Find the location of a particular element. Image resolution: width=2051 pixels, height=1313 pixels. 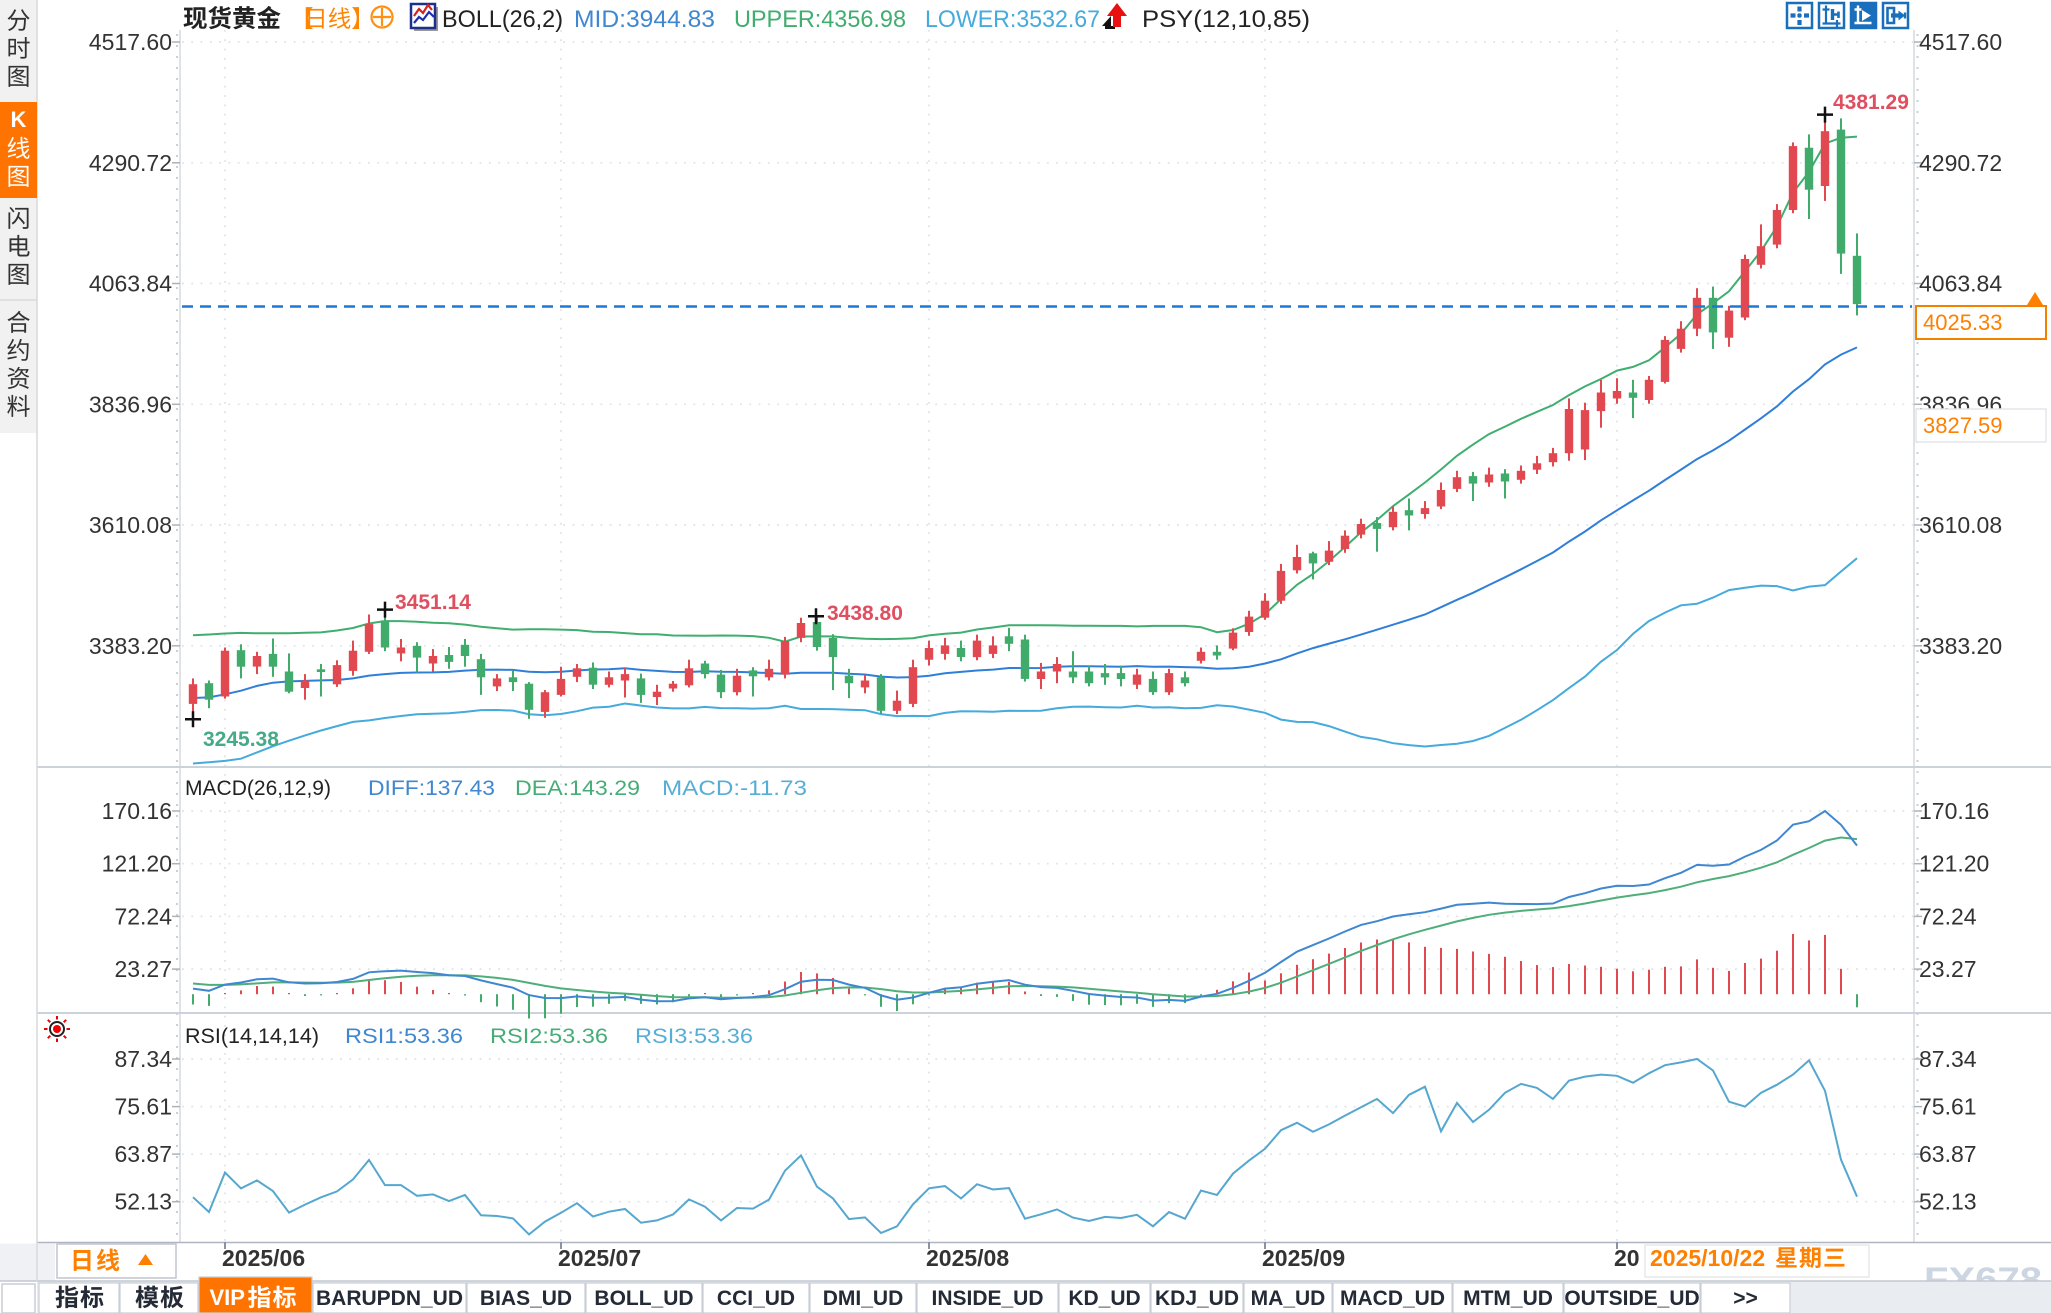

svg-text: 4025.33 is located at coordinates (1963, 322).